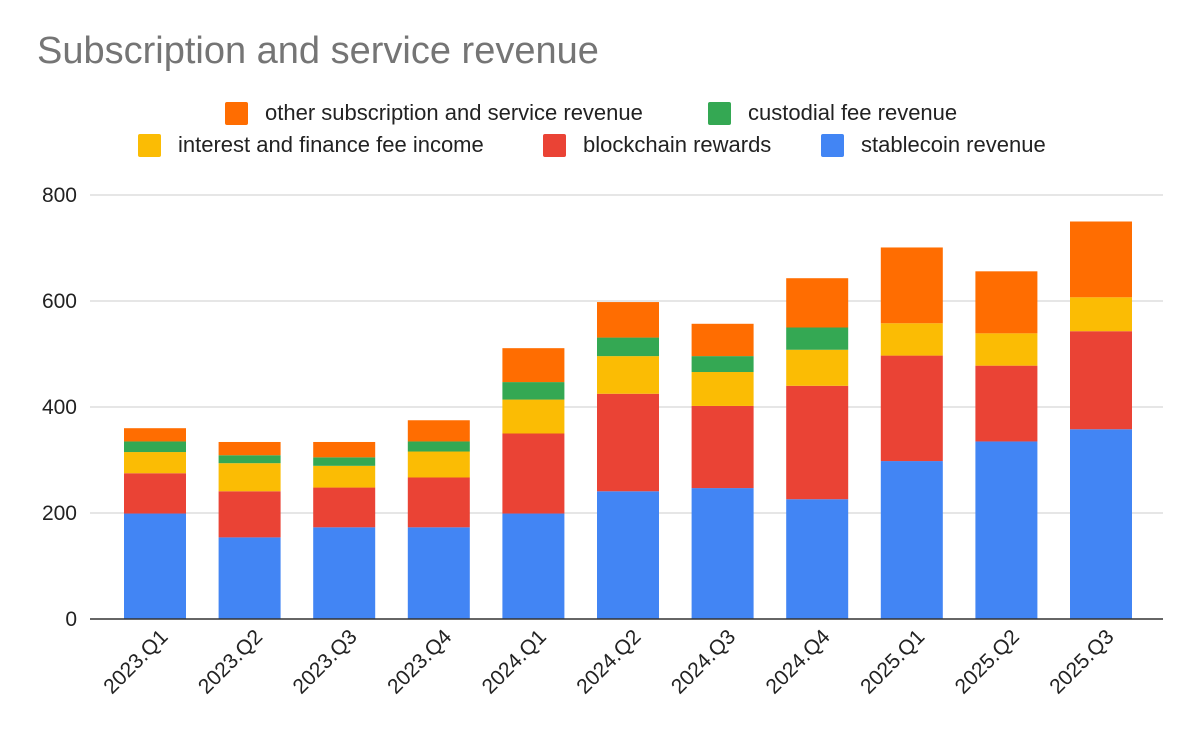 This screenshot has height=742, width=1200. I want to click on x-tick-label: 2023.Q3, so click(324, 661).